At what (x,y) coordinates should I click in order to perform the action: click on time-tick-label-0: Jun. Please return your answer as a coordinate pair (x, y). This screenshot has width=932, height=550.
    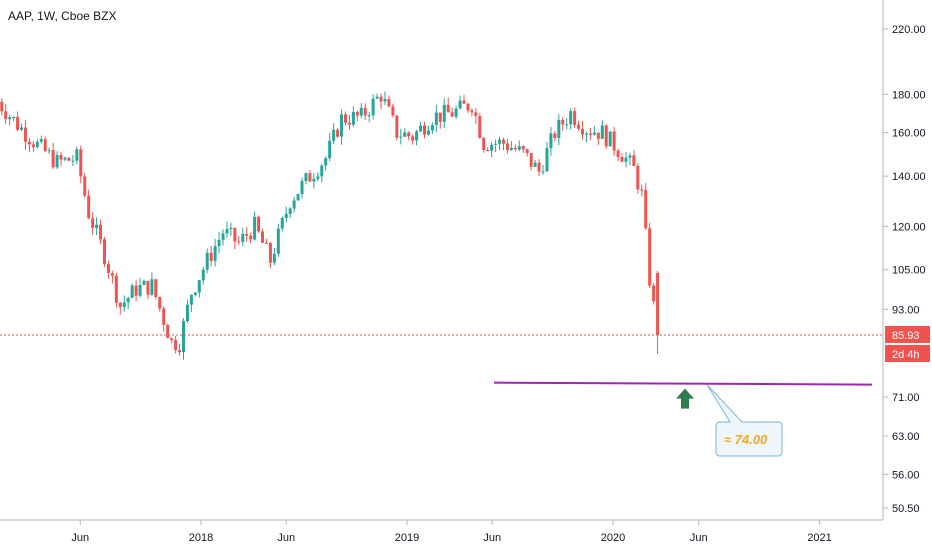
    Looking at the image, I should click on (80, 538).